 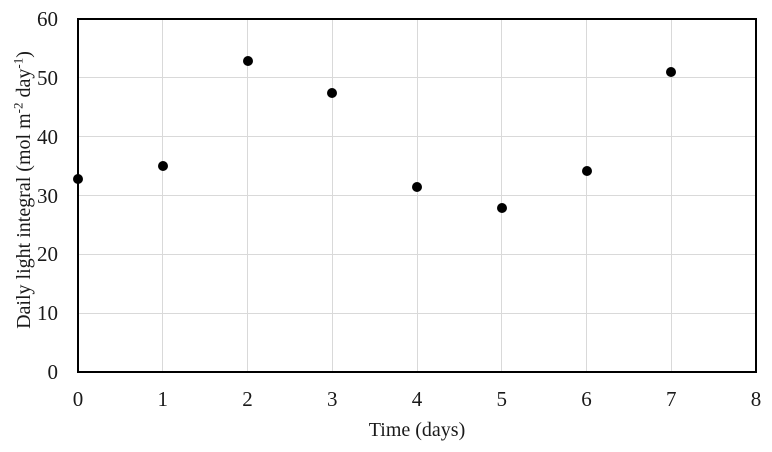 I want to click on x-axis-tick-label: 0, so click(x=78, y=399).